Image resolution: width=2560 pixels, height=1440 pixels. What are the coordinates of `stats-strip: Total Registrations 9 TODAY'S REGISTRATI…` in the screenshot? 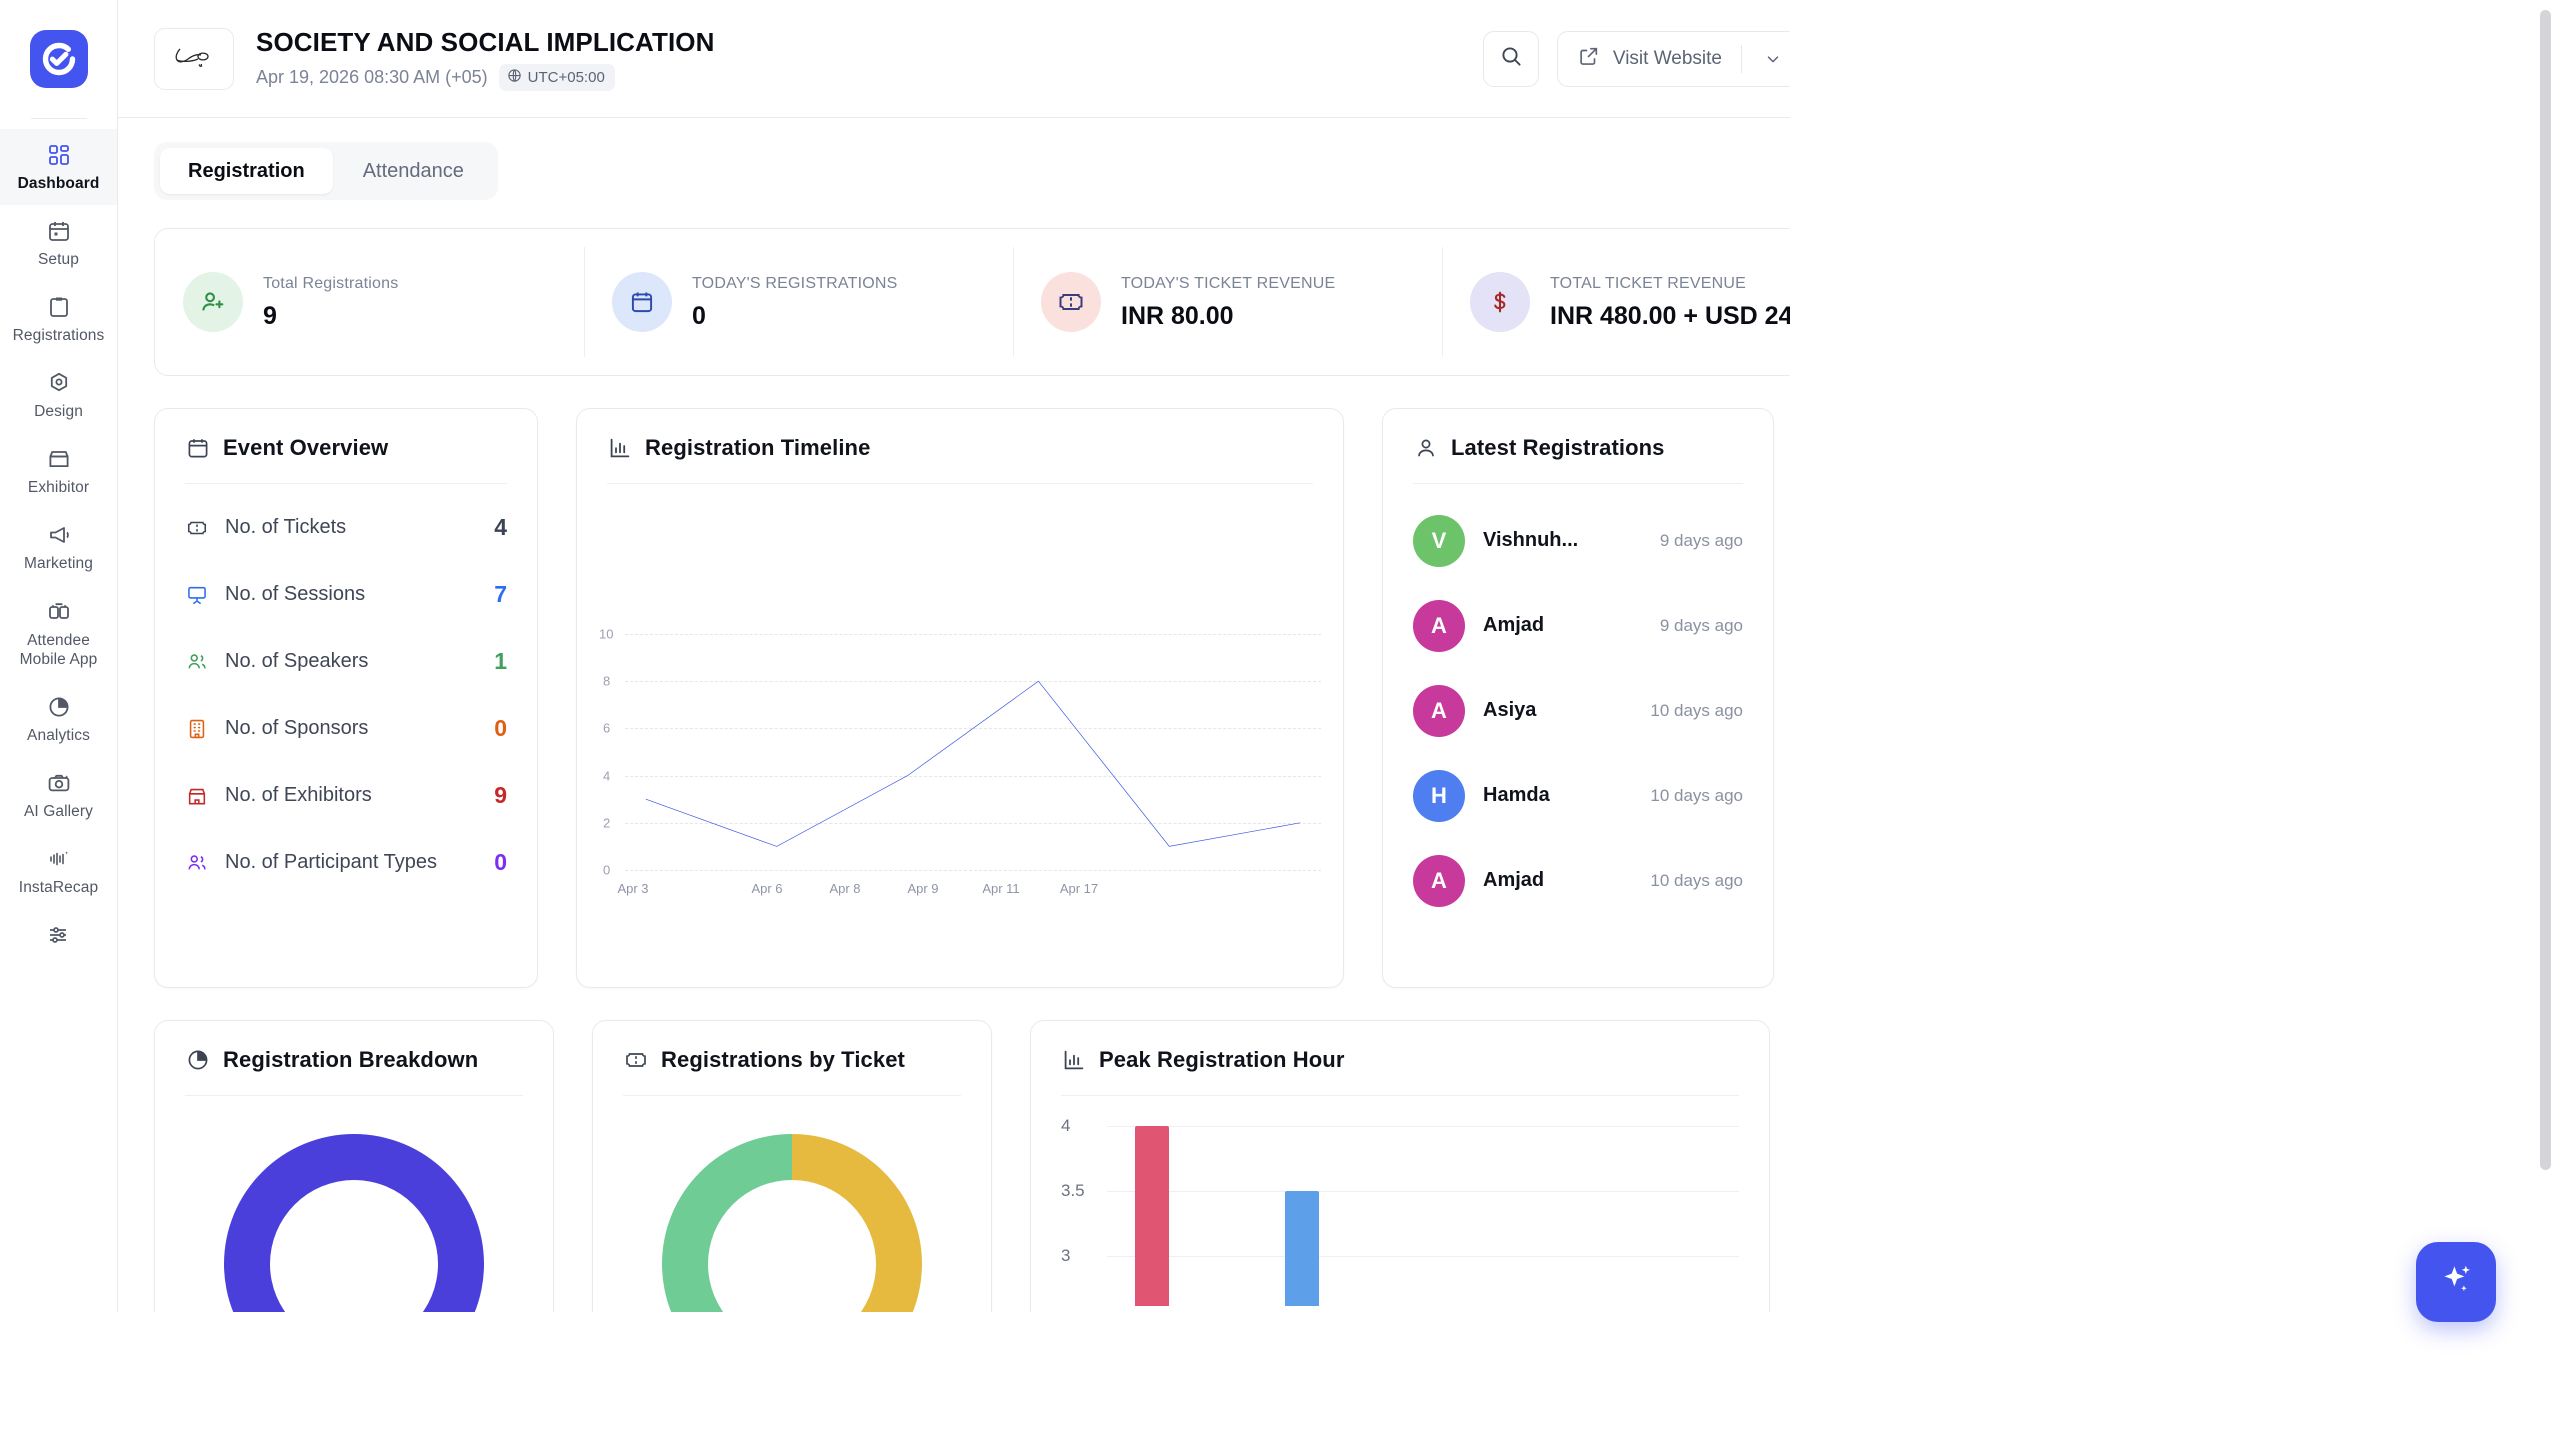 It's located at (1013, 302).